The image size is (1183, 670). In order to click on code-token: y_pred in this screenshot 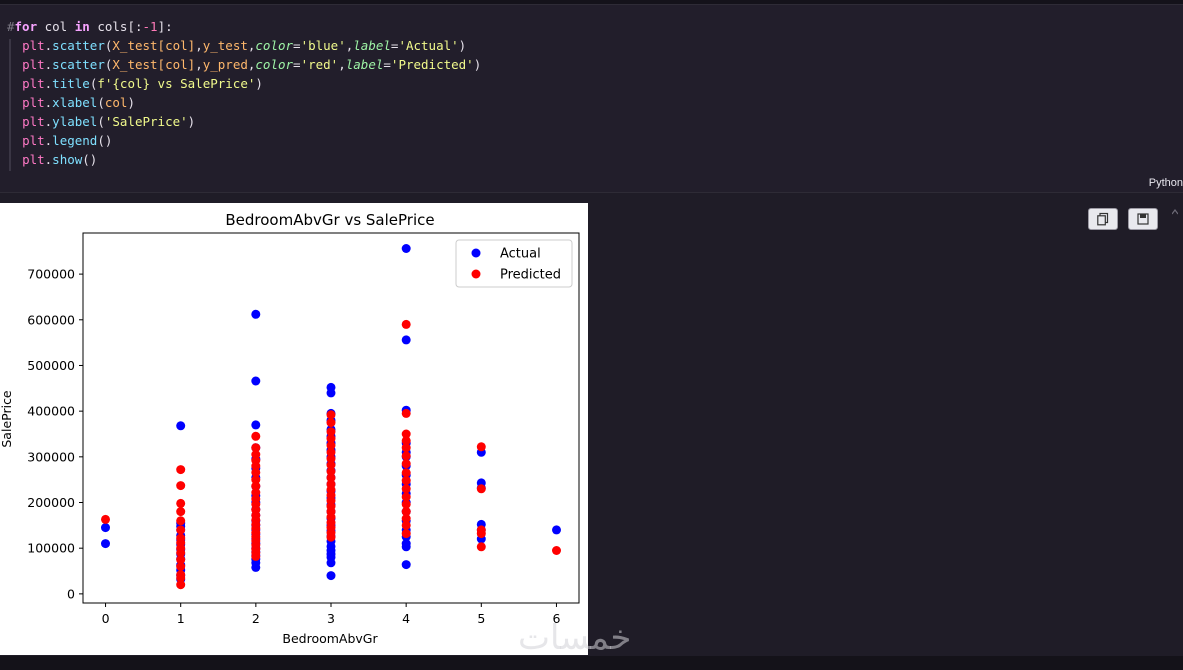, I will do `click(225, 64)`.